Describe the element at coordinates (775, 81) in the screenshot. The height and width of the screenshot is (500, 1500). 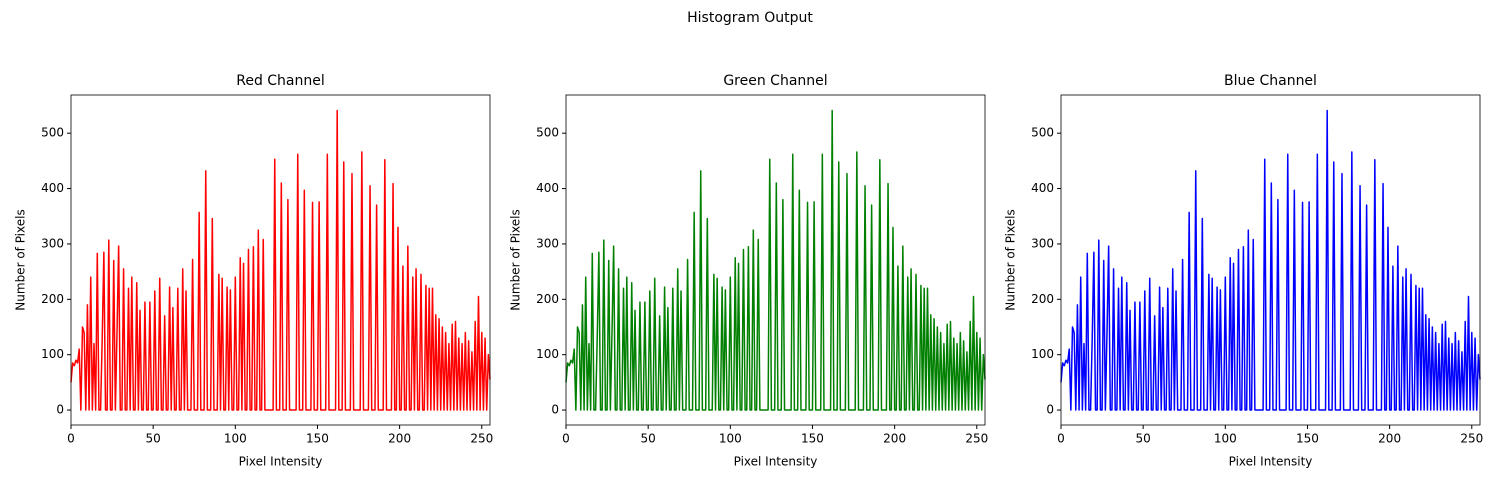
I see `subplot-title: Green Channel` at that location.